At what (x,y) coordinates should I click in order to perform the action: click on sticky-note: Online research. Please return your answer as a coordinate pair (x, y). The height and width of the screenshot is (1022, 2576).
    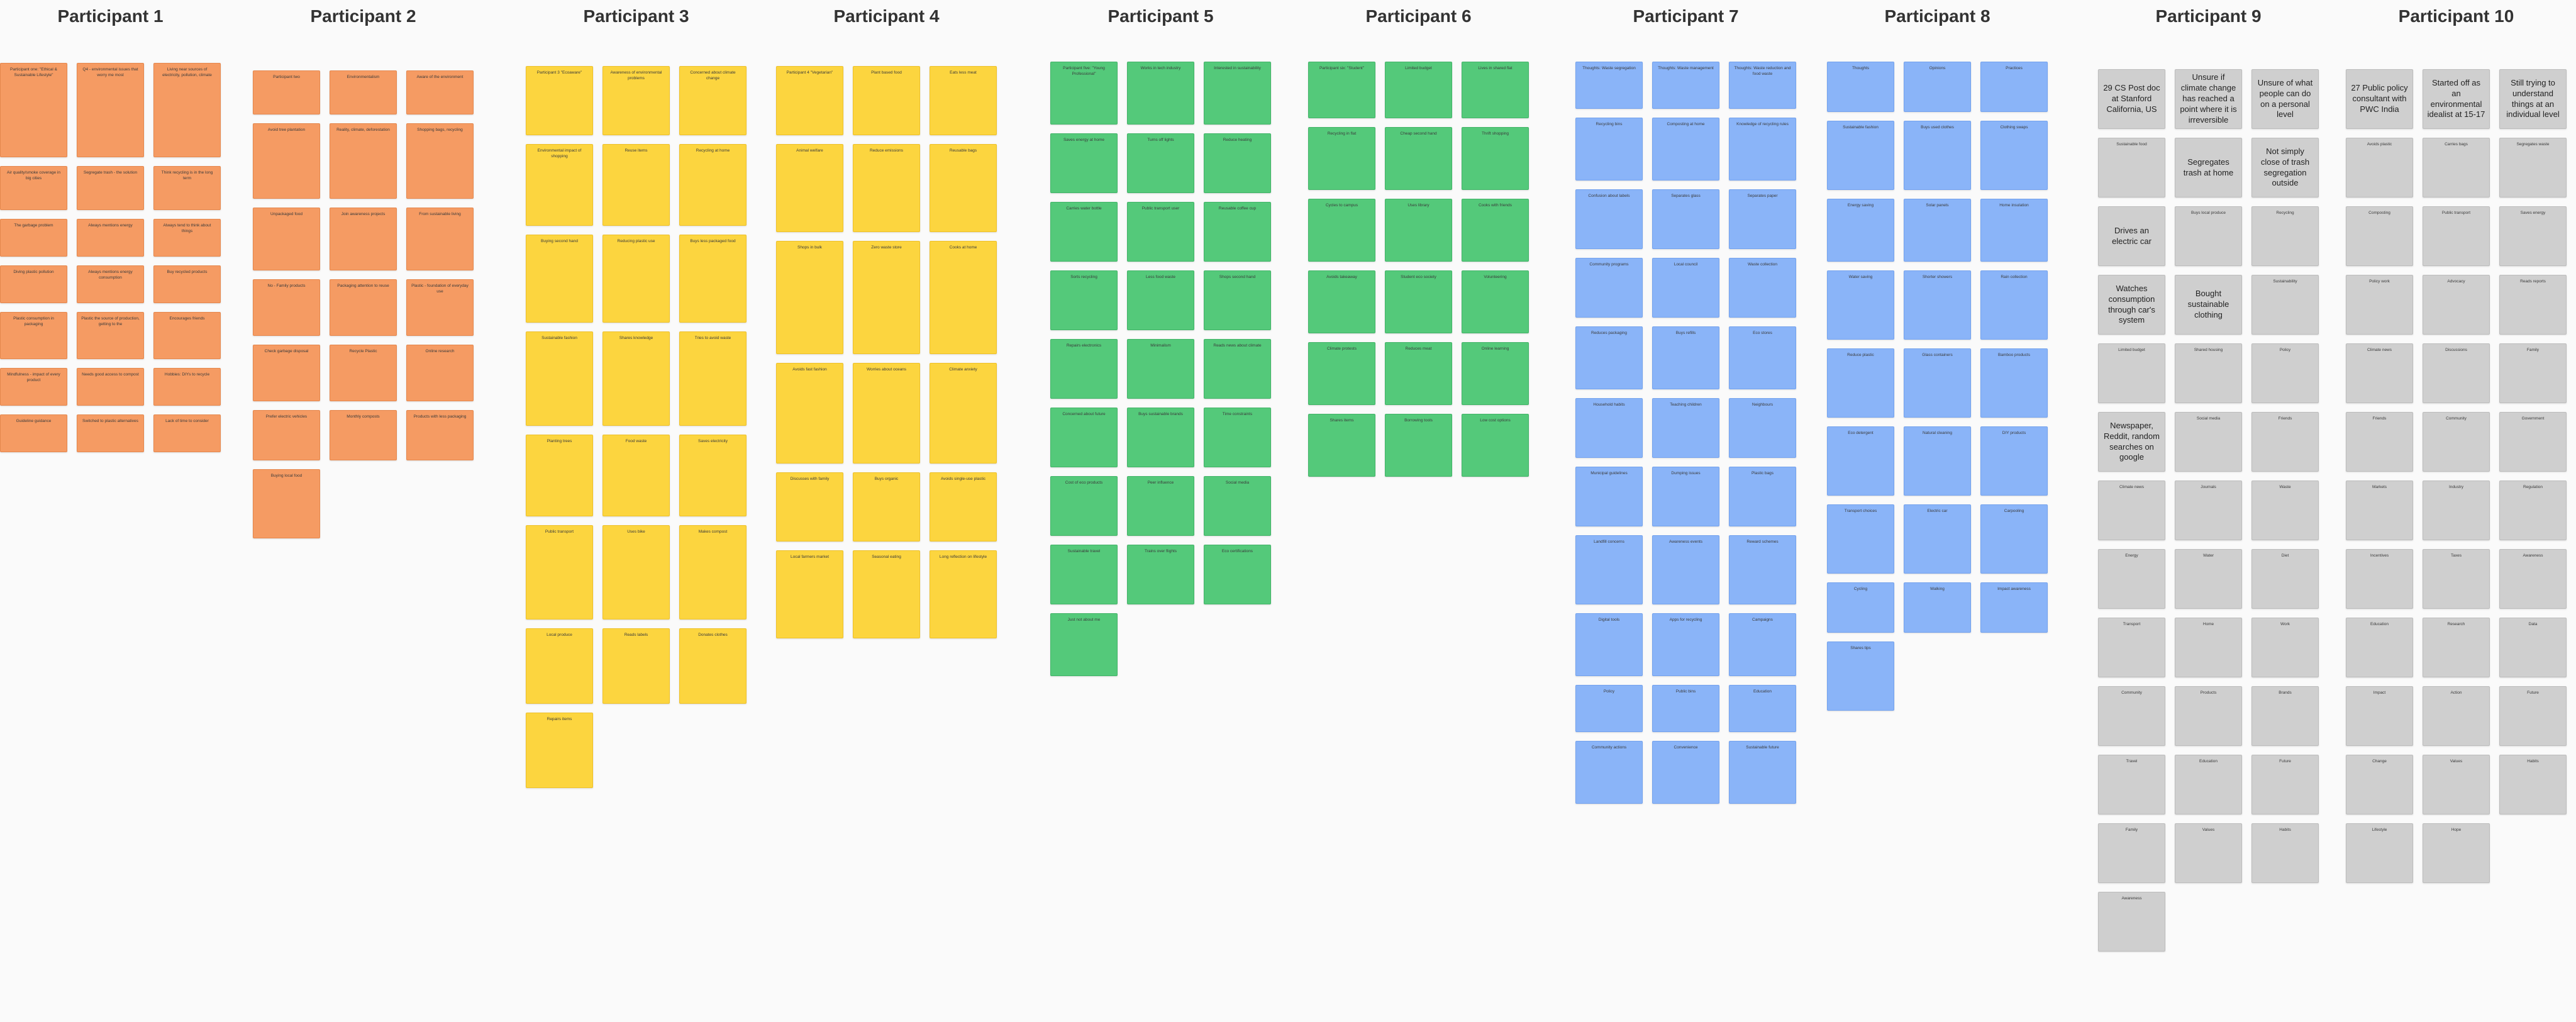
    Looking at the image, I should click on (440, 373).